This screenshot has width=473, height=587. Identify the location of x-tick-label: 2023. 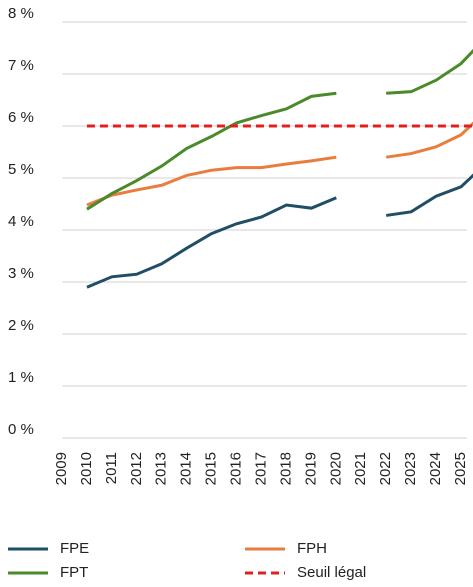
(410, 468).